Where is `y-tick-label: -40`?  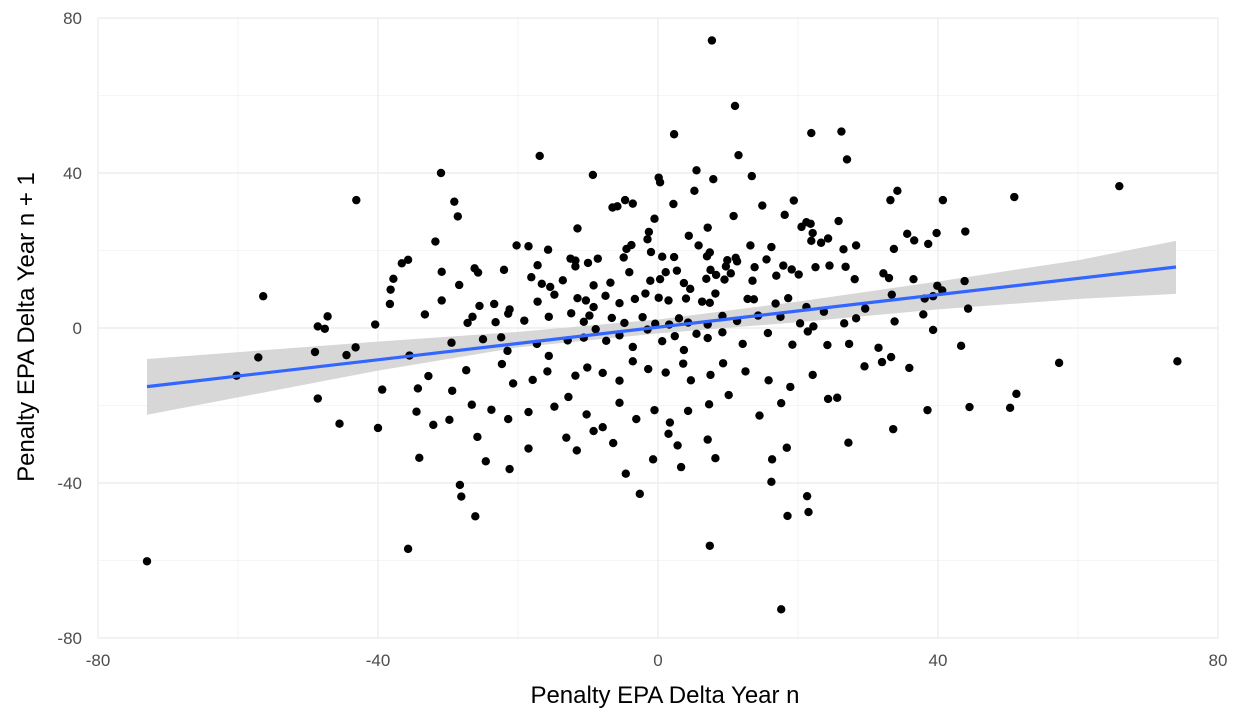
y-tick-label: -40 is located at coordinates (69, 483).